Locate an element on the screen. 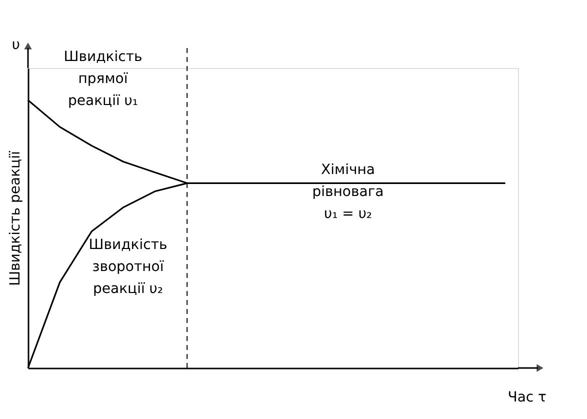 The height and width of the screenshot is (419, 587). annotation: Швидкість прямої реакції υ₁ is located at coordinates (103, 79).